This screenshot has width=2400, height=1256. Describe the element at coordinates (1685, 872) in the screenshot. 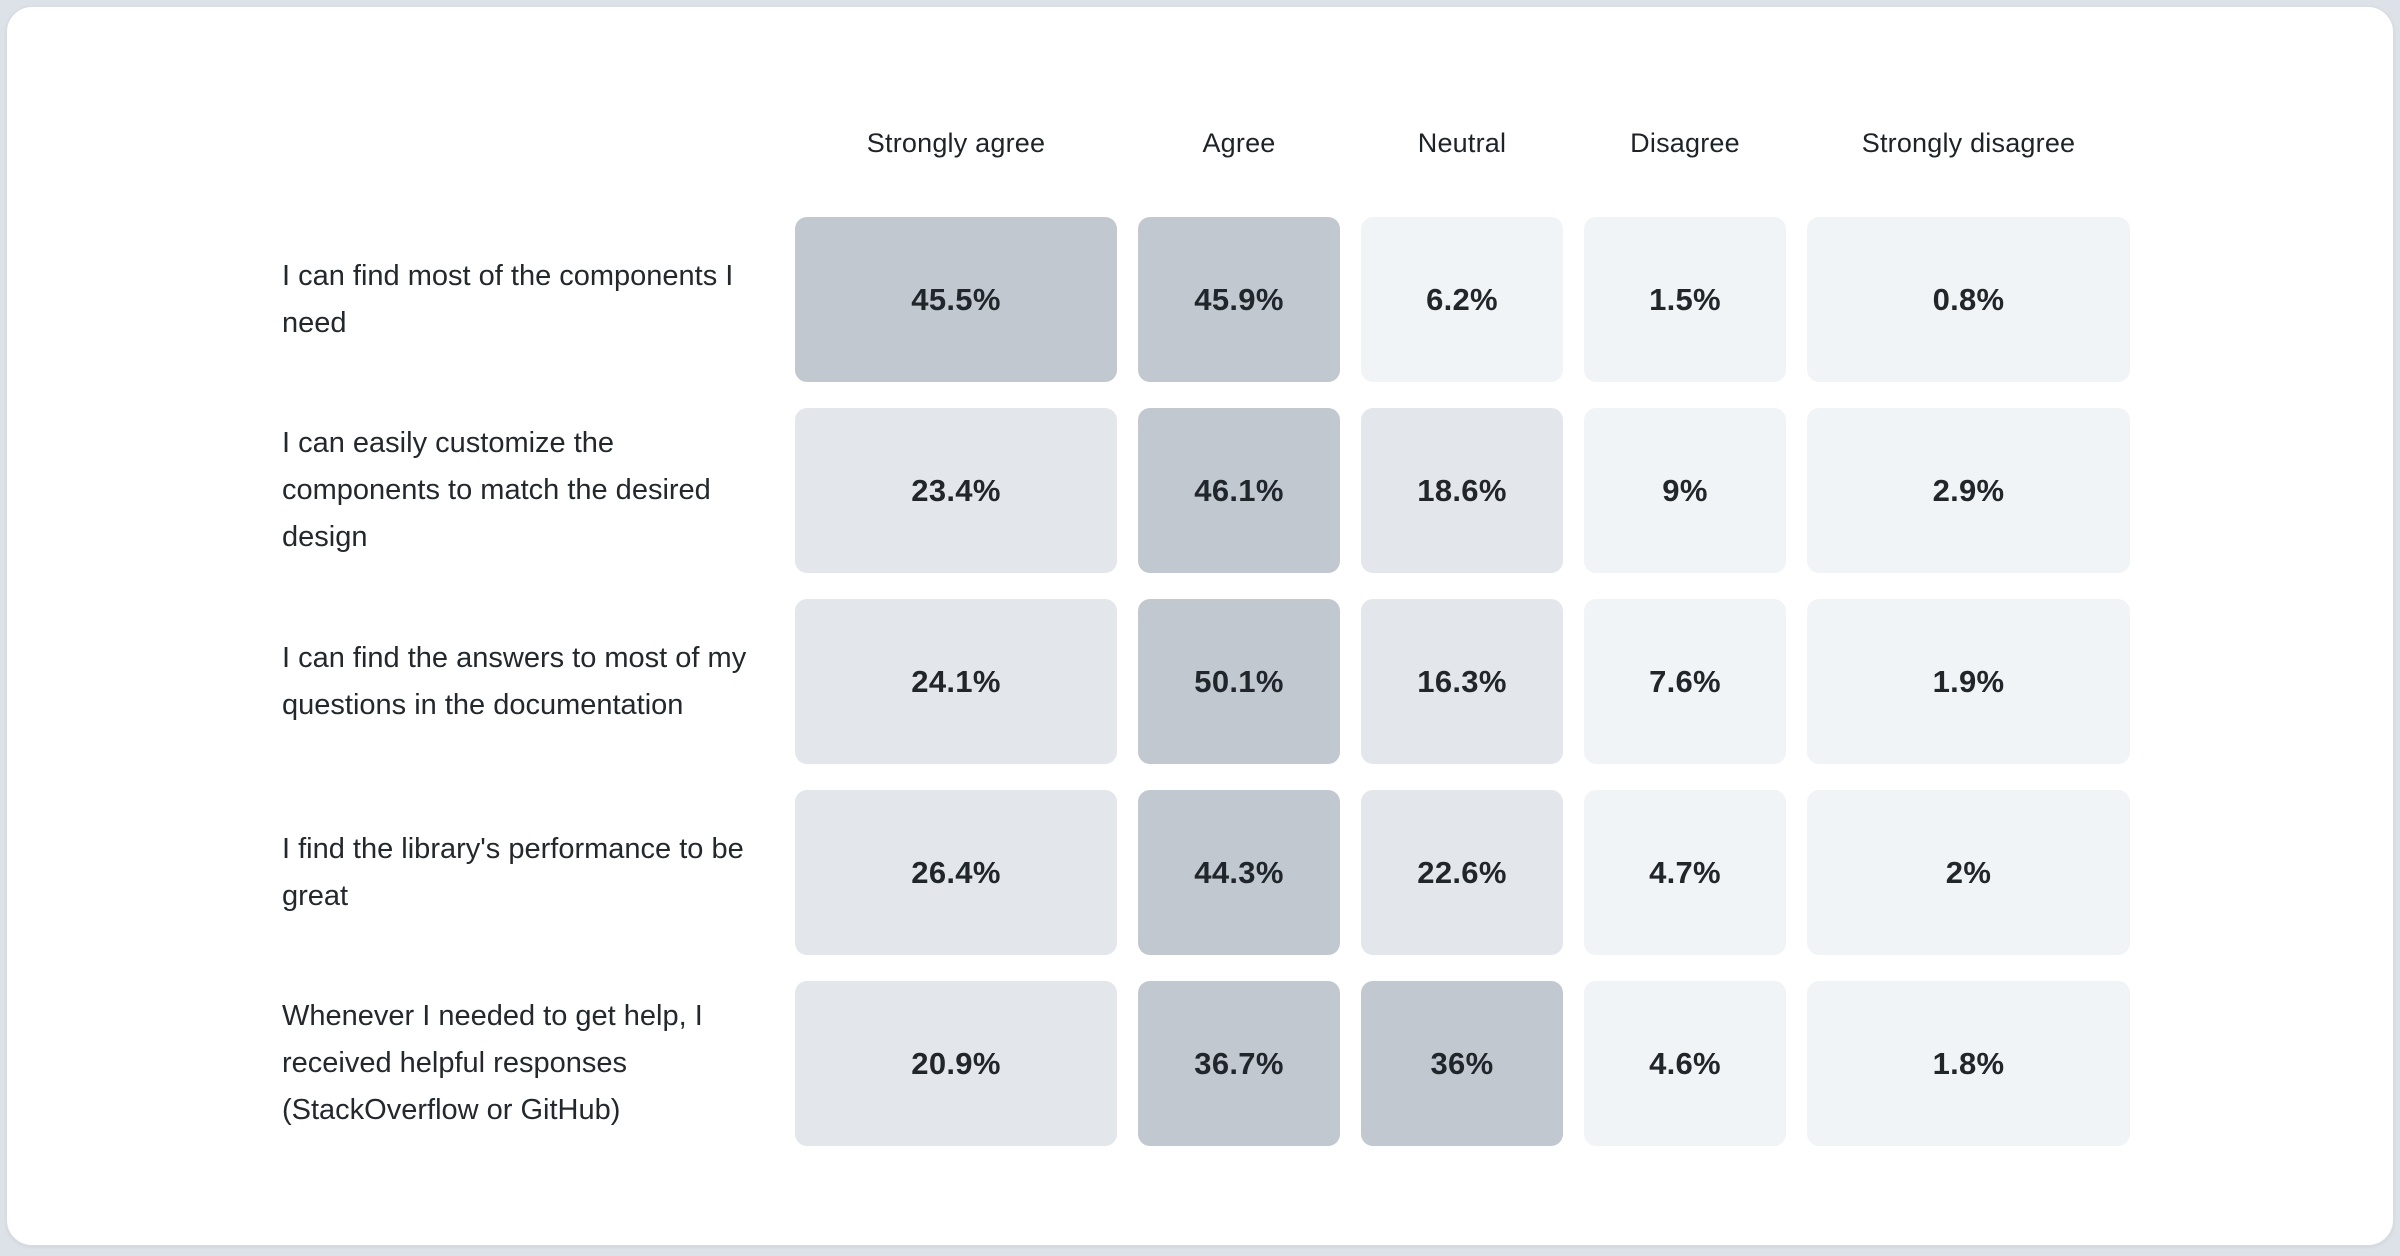

I see `heatmap-cell: 4.7%` at that location.